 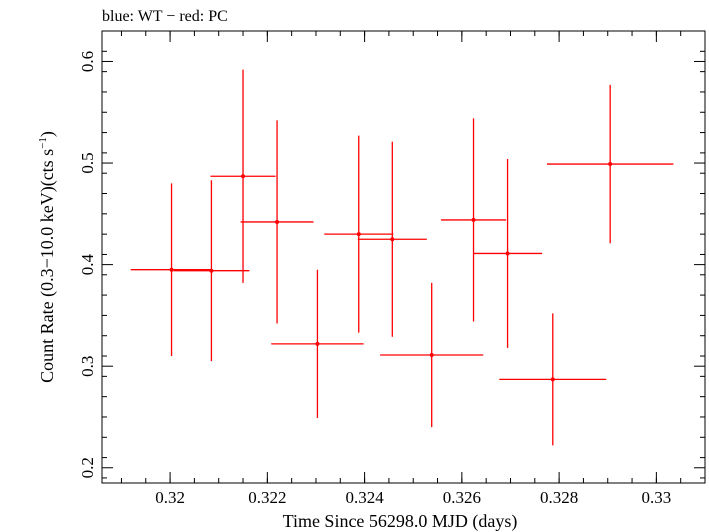 What do you see at coordinates (170, 497) in the screenshot?
I see `x-tick-label: 0.32` at bounding box center [170, 497].